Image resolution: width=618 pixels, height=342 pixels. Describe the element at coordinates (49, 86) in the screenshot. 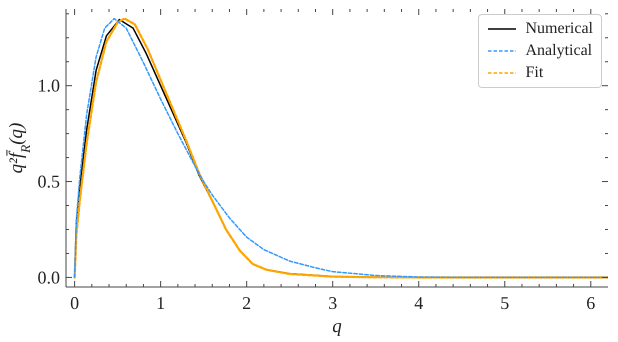

I see `y-tick-label: 1.0` at that location.